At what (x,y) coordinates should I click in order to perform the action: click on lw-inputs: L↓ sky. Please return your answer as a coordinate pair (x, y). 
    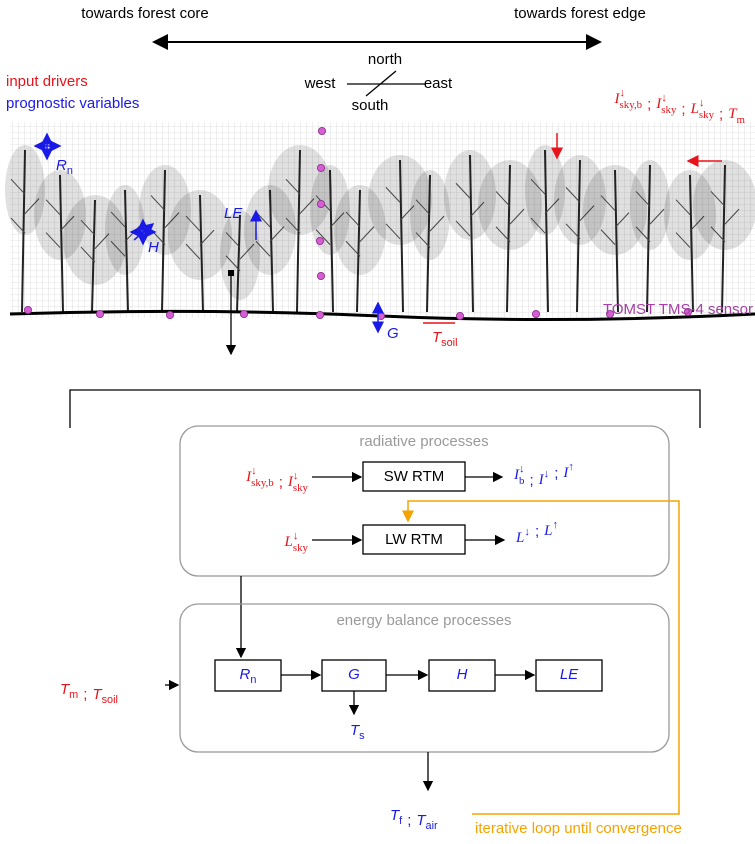
    Looking at the image, I should click on (296, 542).